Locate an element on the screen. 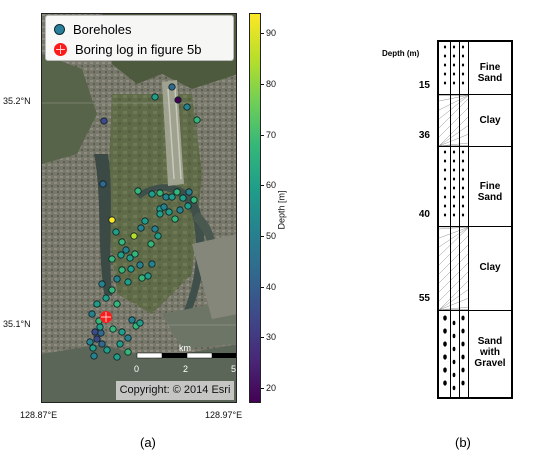 The height and width of the screenshot is (457, 550). depth-header: Depth (m) is located at coordinates (401, 53).